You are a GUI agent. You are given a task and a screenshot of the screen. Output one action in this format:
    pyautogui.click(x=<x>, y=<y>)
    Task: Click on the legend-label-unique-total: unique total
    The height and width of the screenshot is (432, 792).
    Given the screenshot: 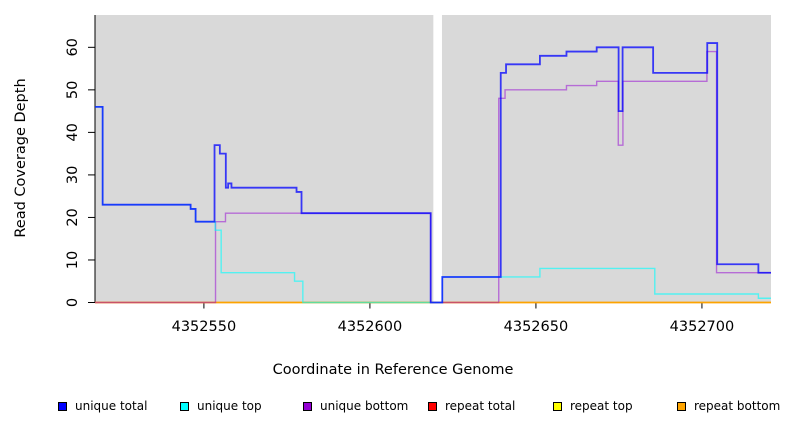 What is the action you would take?
    pyautogui.click(x=111, y=406)
    